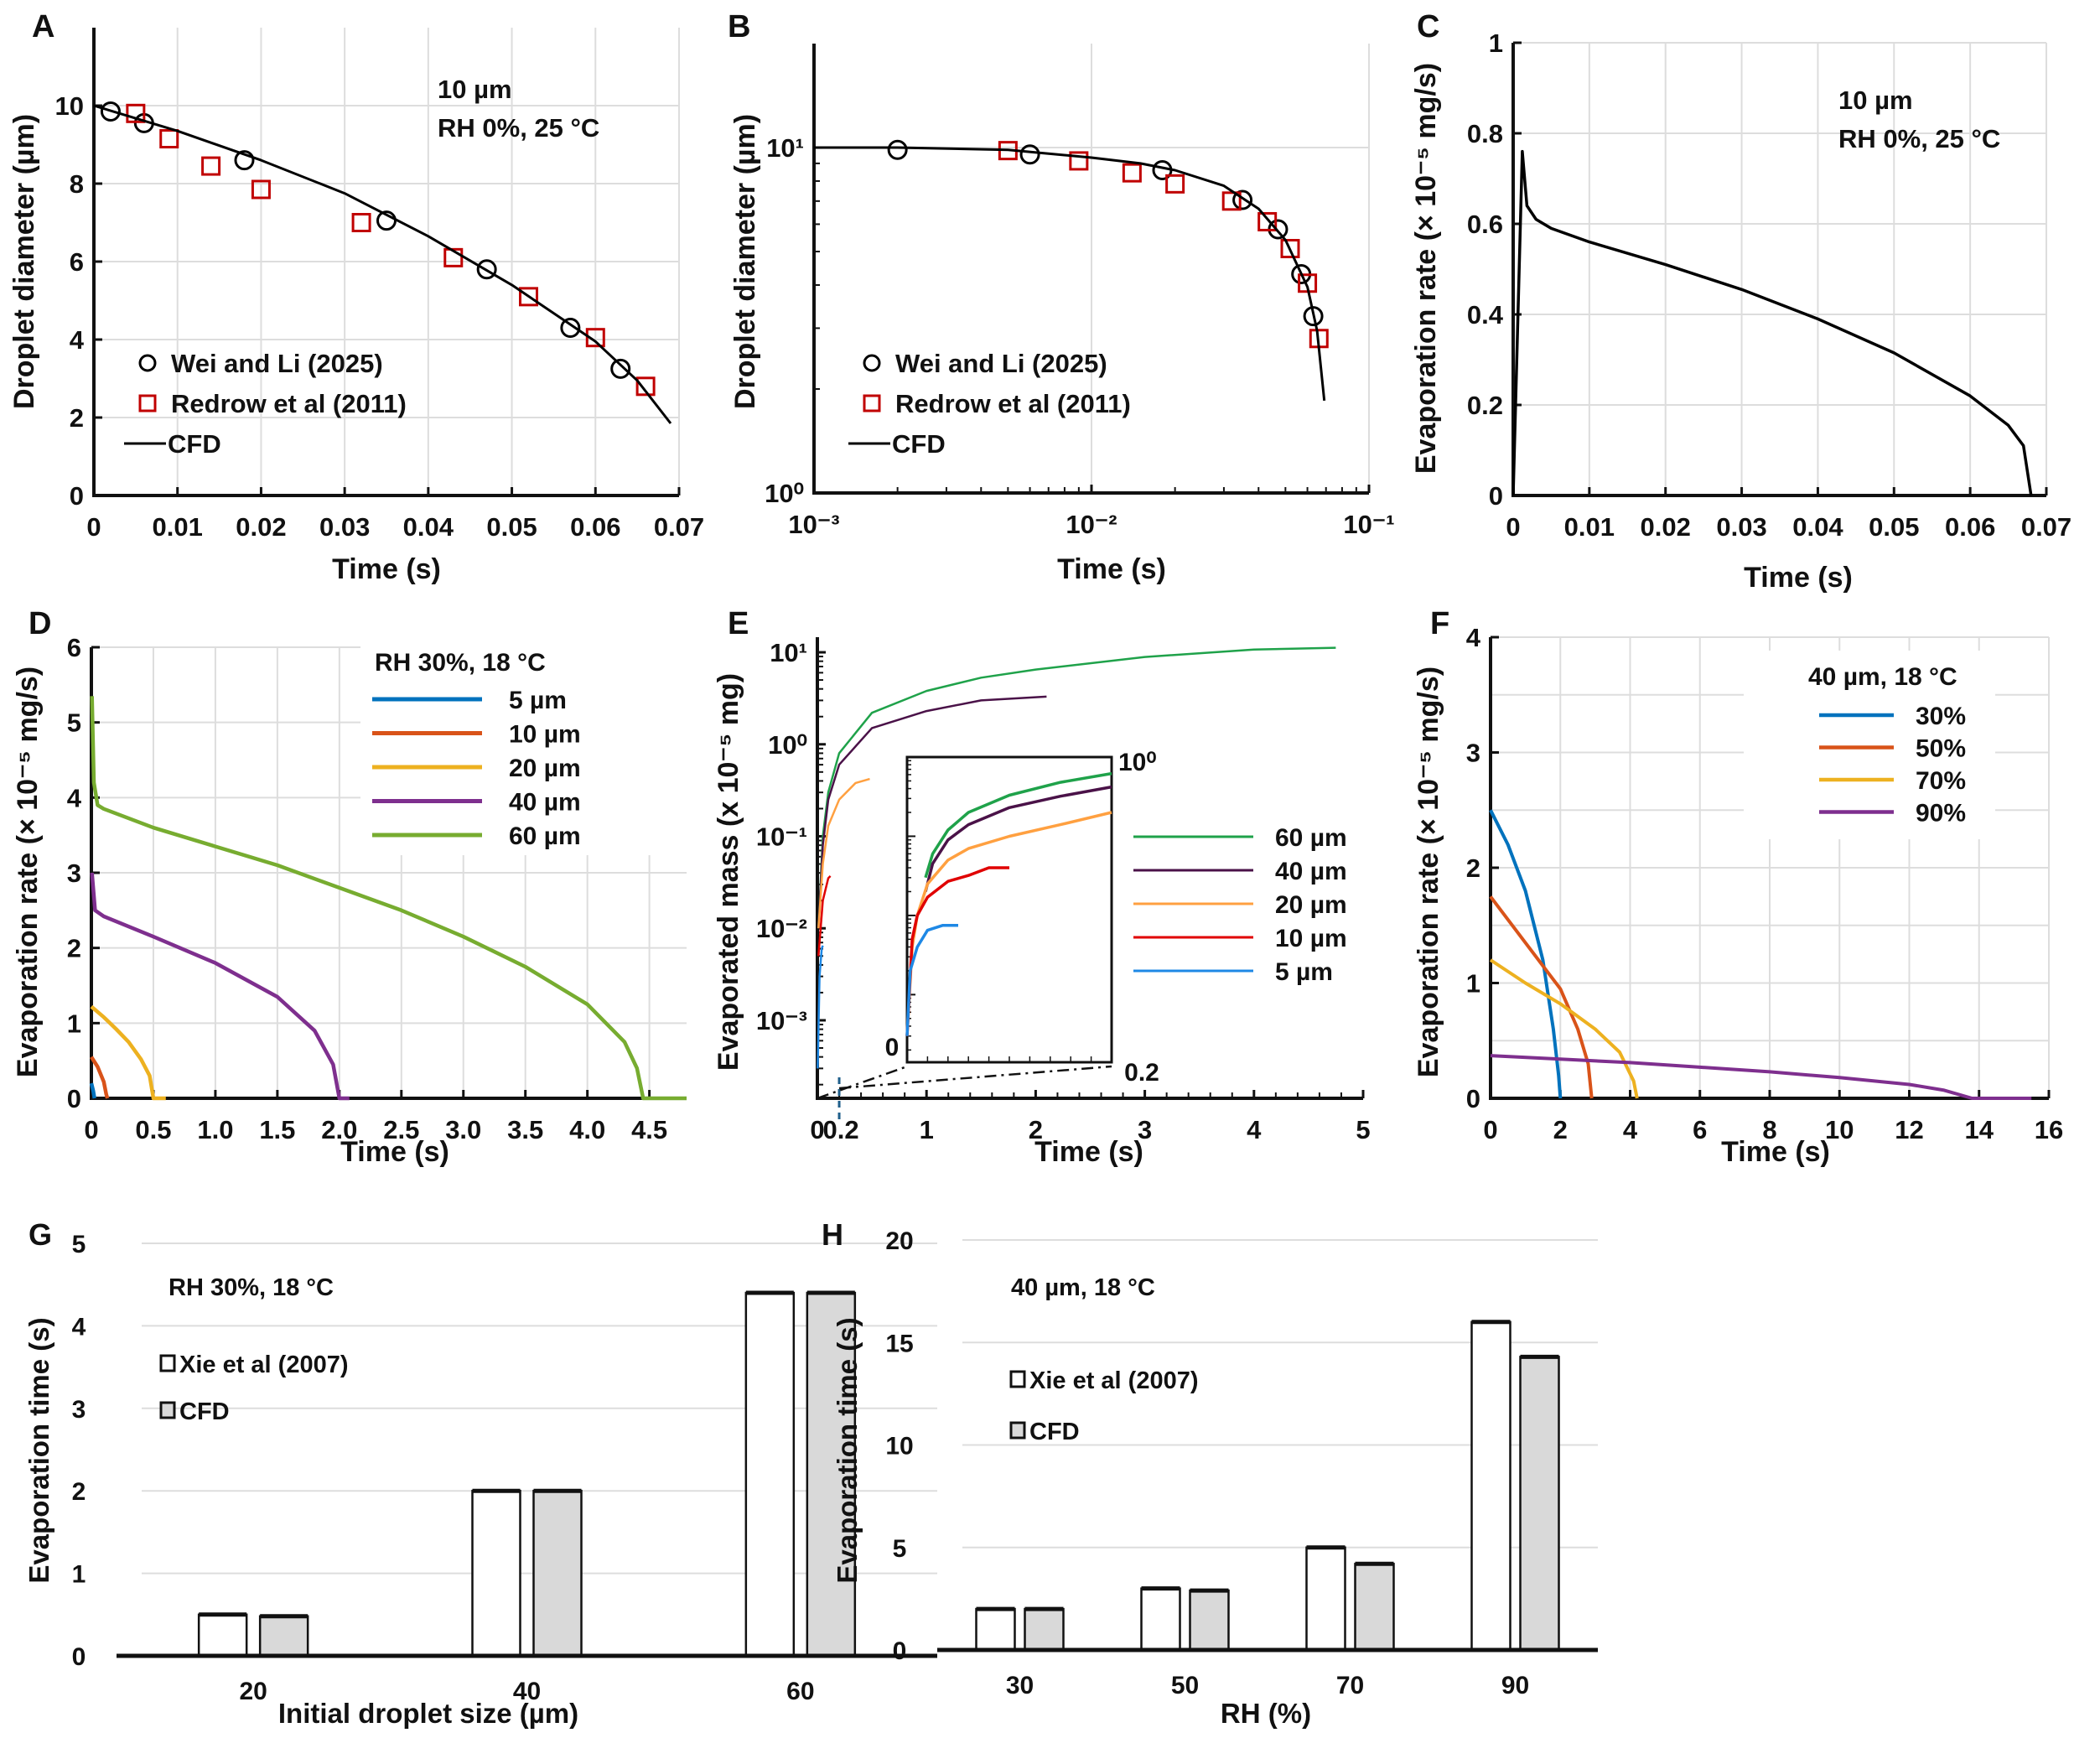  Describe the element at coordinates (527, 1692) in the screenshot. I see `x-tick-label: 40` at that location.